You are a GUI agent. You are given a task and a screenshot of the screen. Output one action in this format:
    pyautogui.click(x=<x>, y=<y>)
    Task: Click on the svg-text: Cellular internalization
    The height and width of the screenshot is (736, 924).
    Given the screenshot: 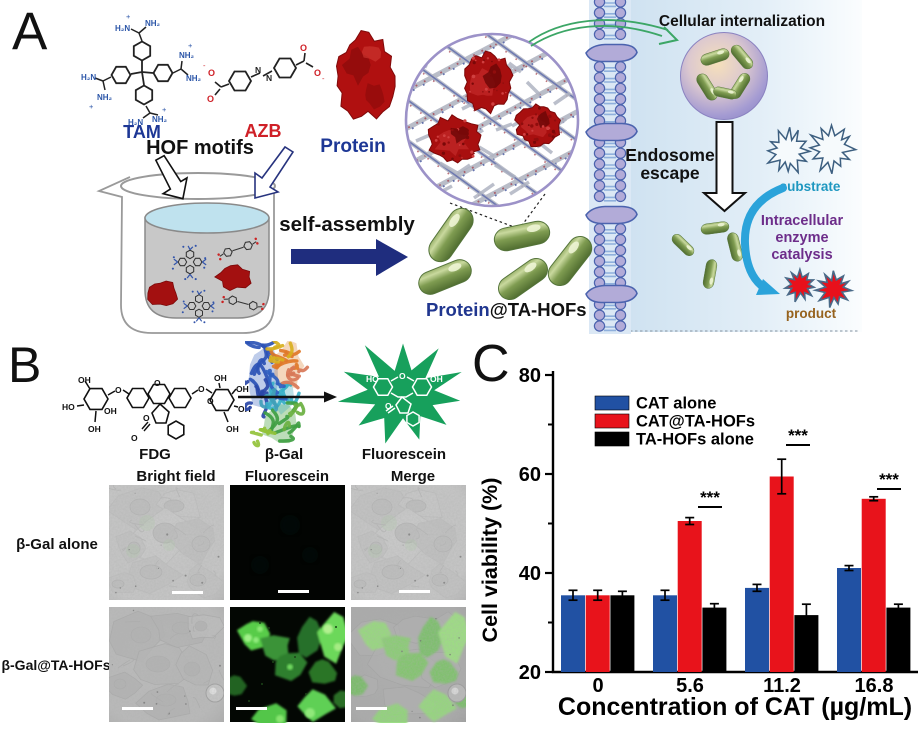 What is the action you would take?
    pyautogui.click(x=742, y=21)
    